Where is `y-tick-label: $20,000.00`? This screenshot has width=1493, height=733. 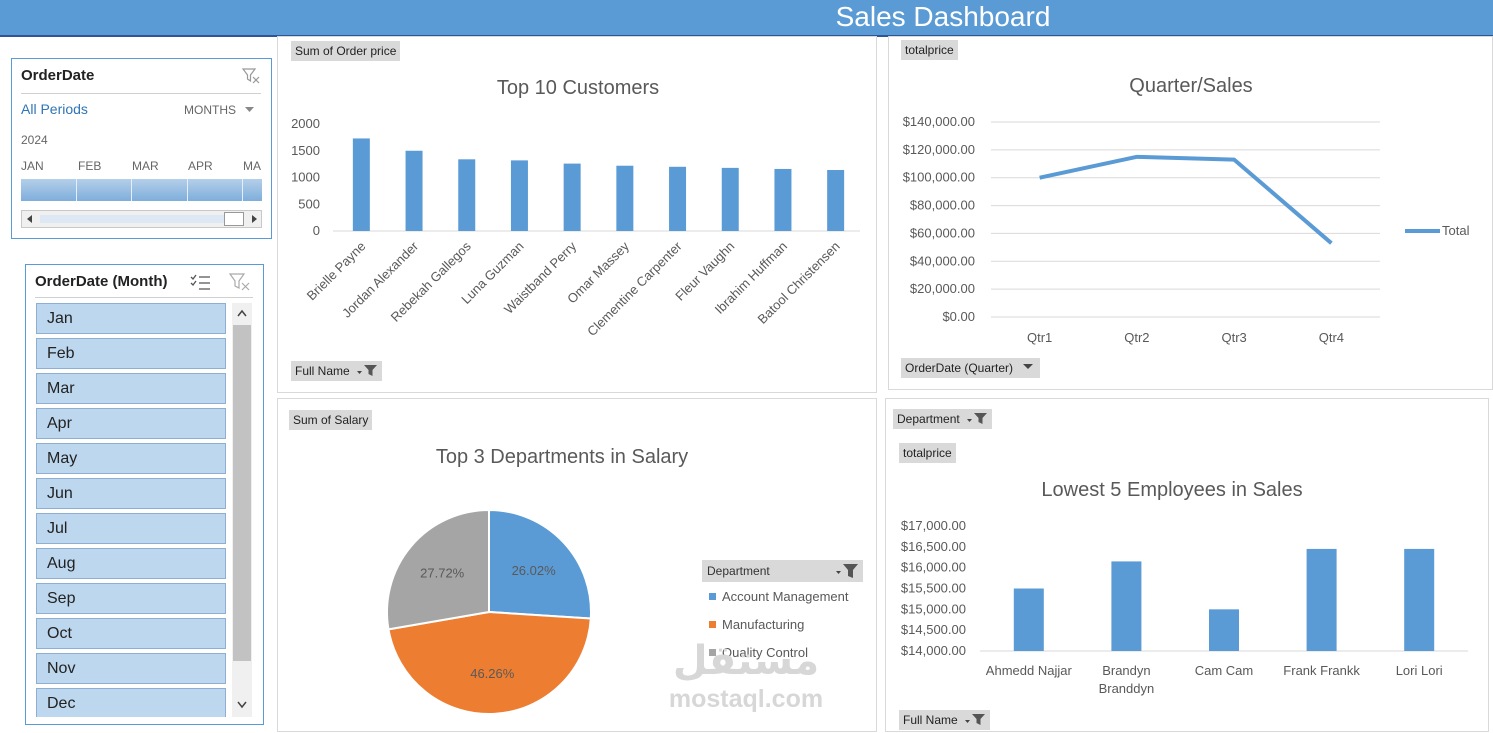
y-tick-label: $20,000.00 is located at coordinates (942, 288).